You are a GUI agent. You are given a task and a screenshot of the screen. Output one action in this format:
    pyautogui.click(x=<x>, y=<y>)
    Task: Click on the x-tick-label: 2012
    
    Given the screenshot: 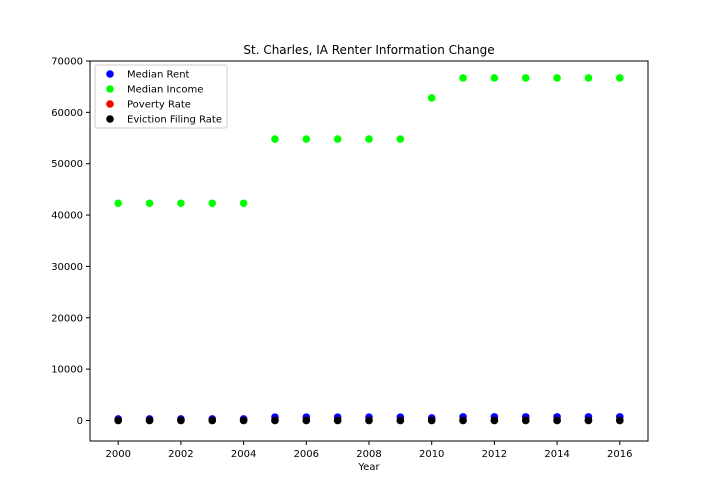 What is the action you would take?
    pyautogui.click(x=494, y=454)
    